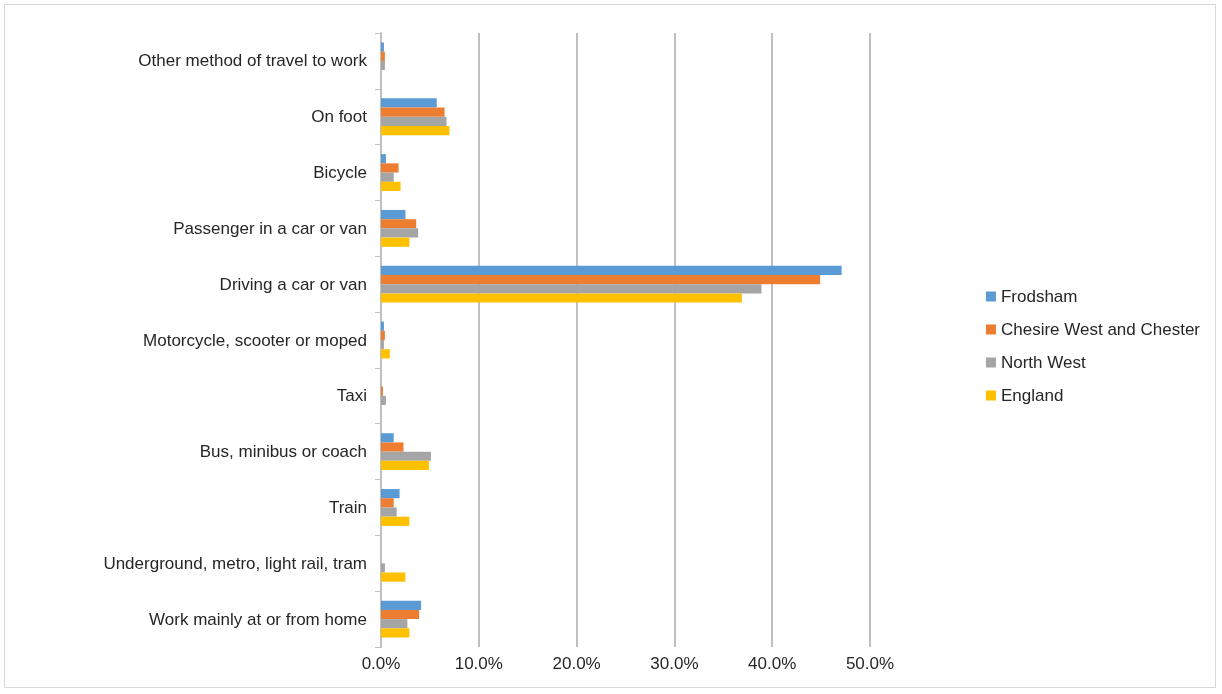  What do you see at coordinates (235, 563) in the screenshot?
I see `y-tick-label: Underground, metro, light rail, tram` at bounding box center [235, 563].